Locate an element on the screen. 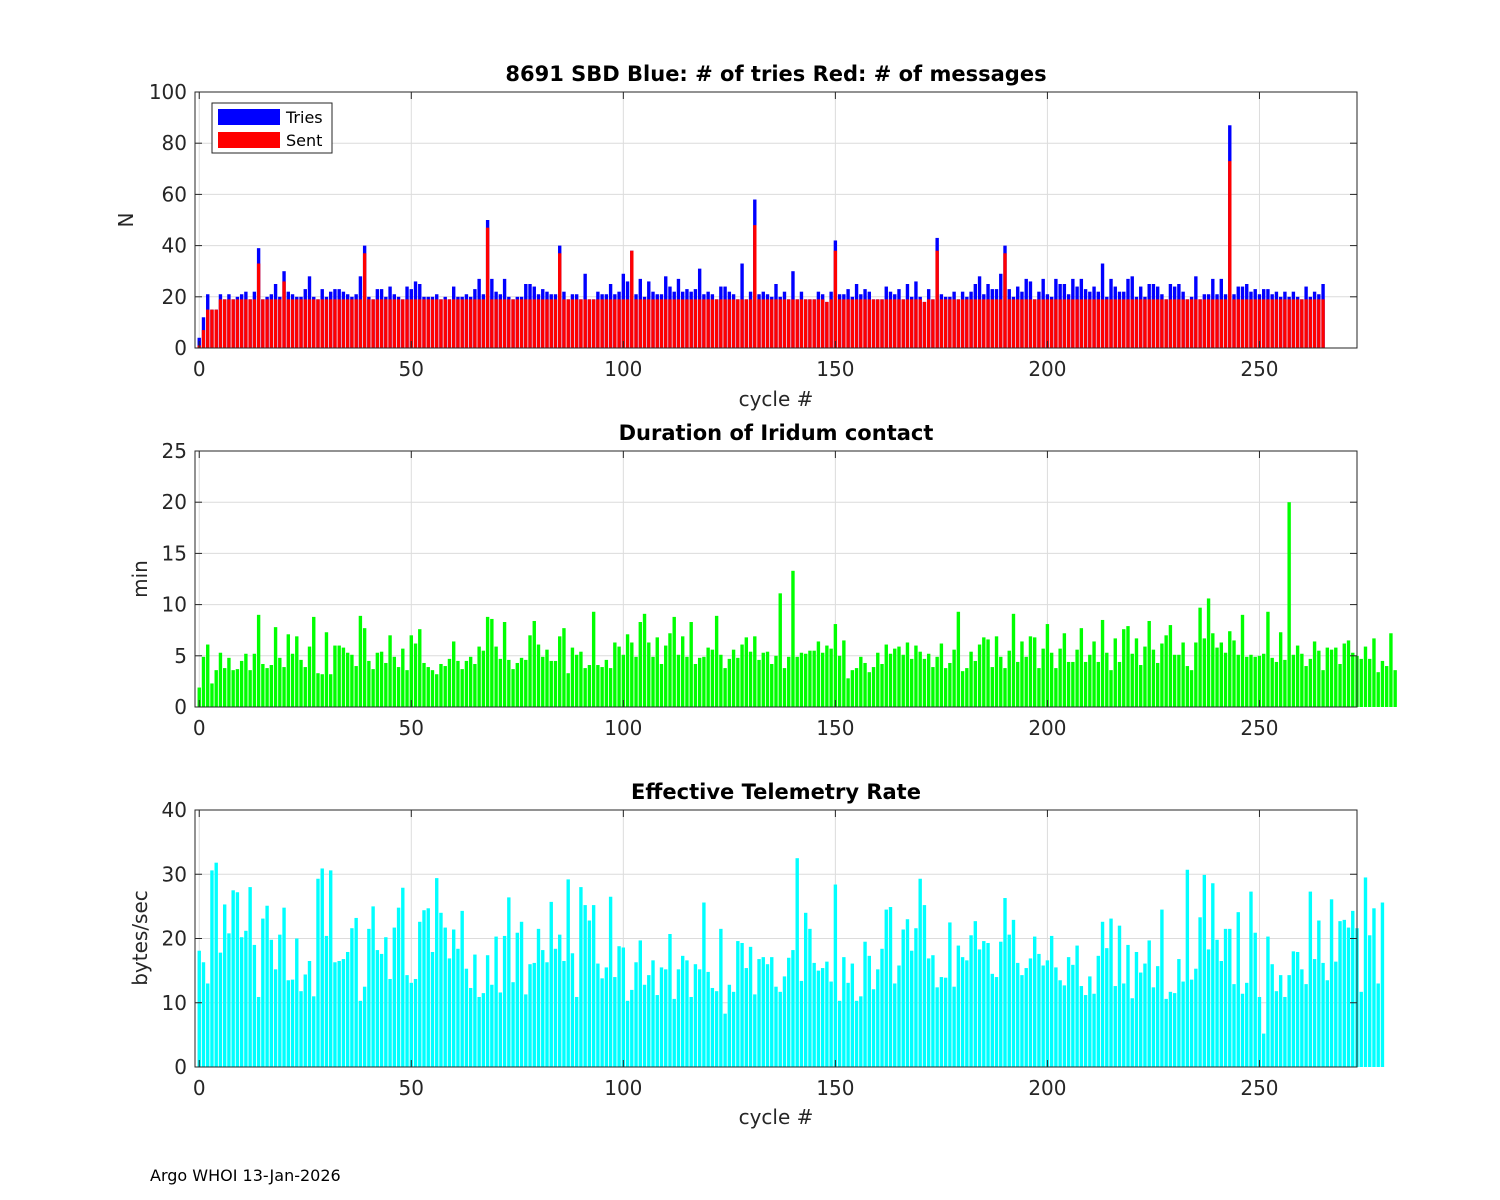 This screenshot has height=1200, width=1500. legend-swatch-tries is located at coordinates (249, 117).